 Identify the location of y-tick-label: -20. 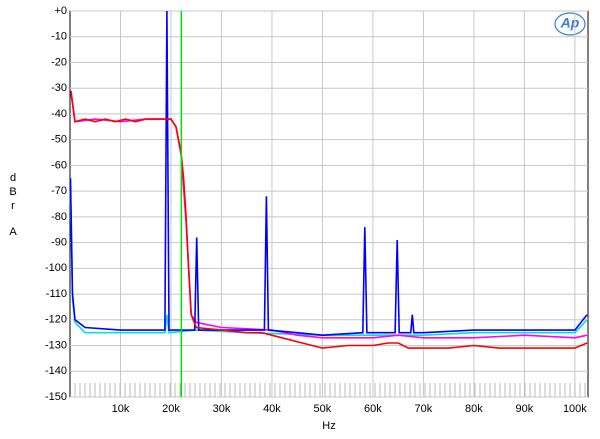
(59, 62).